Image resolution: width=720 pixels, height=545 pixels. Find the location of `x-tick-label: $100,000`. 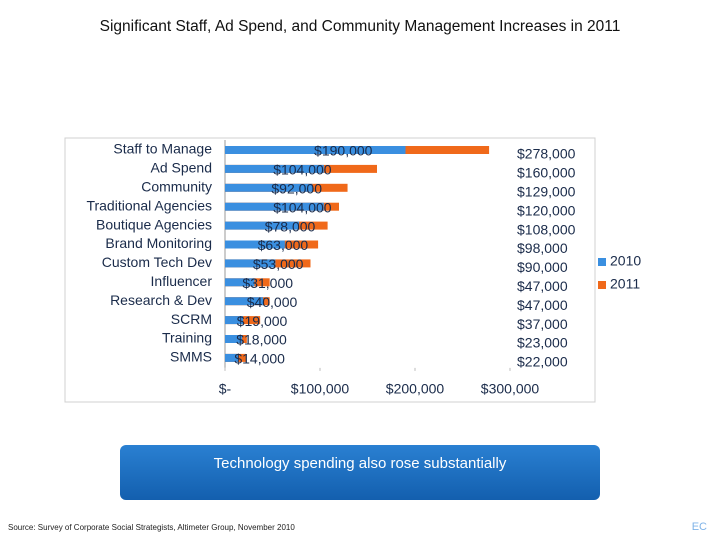

x-tick-label: $100,000 is located at coordinates (320, 389).